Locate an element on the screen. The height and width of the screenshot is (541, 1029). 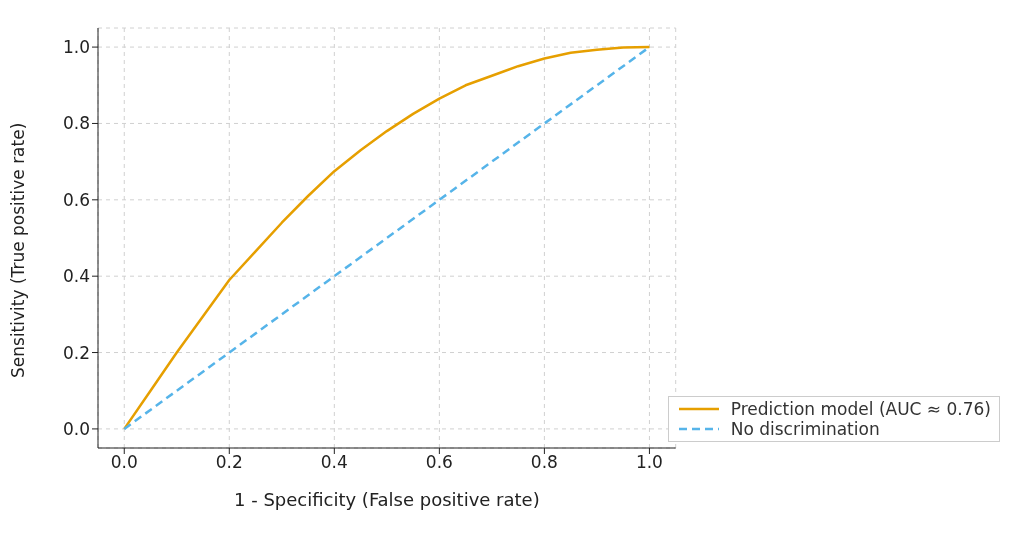
y-tick-label: 0.0 is located at coordinates (76, 428).